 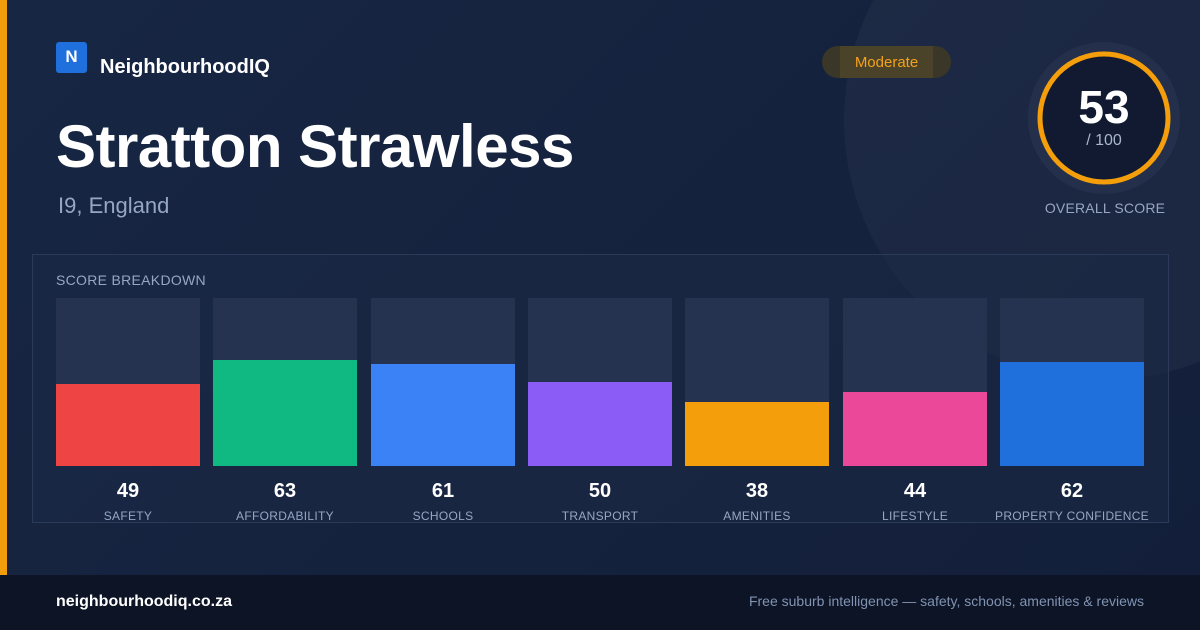 I want to click on bar-track-transport, so click(x=600, y=382).